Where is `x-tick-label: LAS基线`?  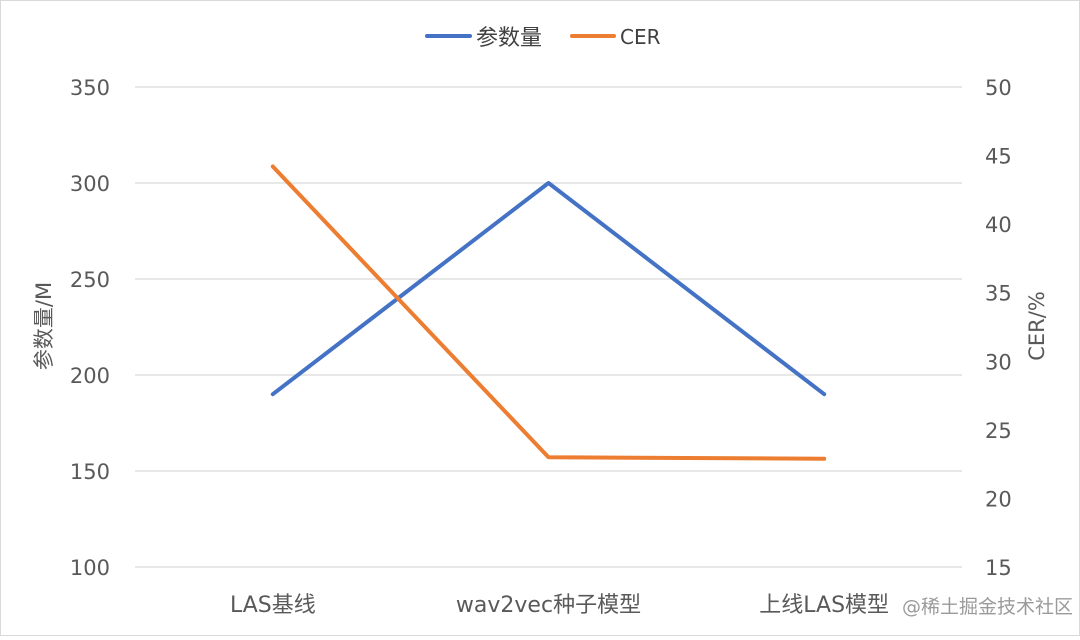
x-tick-label: LAS基线 is located at coordinates (273, 605).